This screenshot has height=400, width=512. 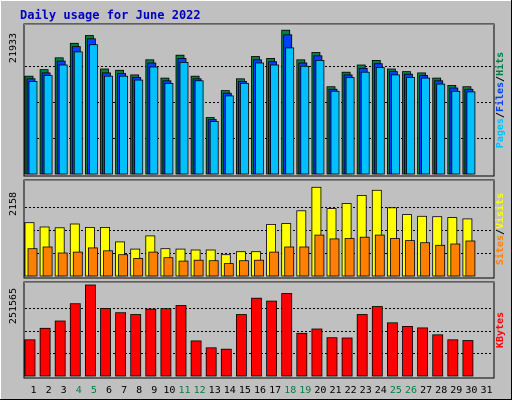 I want to click on visits-sites-max-label: 2158, so click(x=13, y=204).